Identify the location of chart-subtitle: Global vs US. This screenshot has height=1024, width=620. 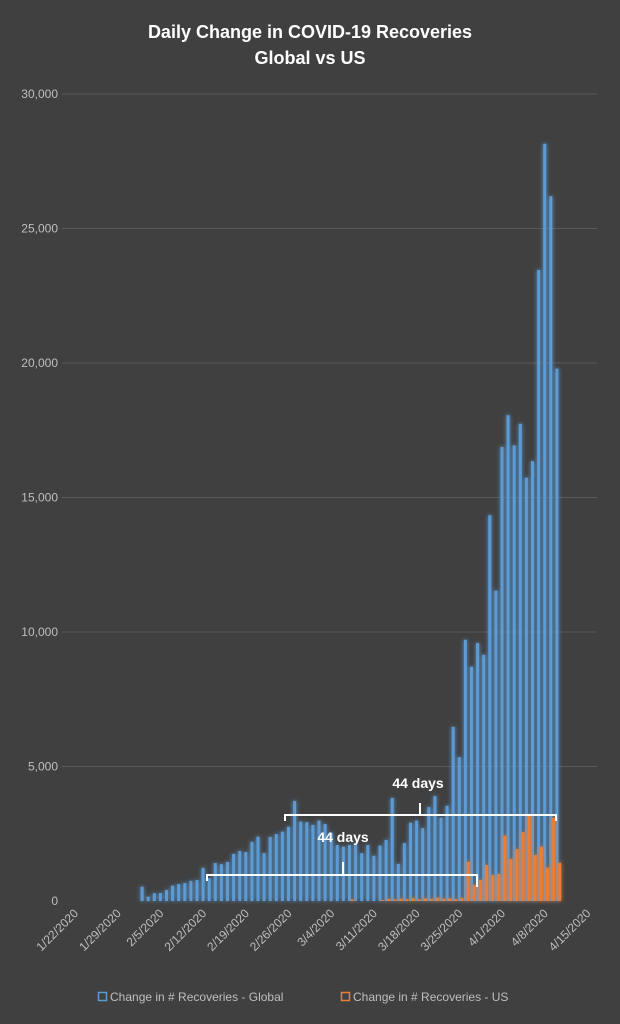
(309, 58).